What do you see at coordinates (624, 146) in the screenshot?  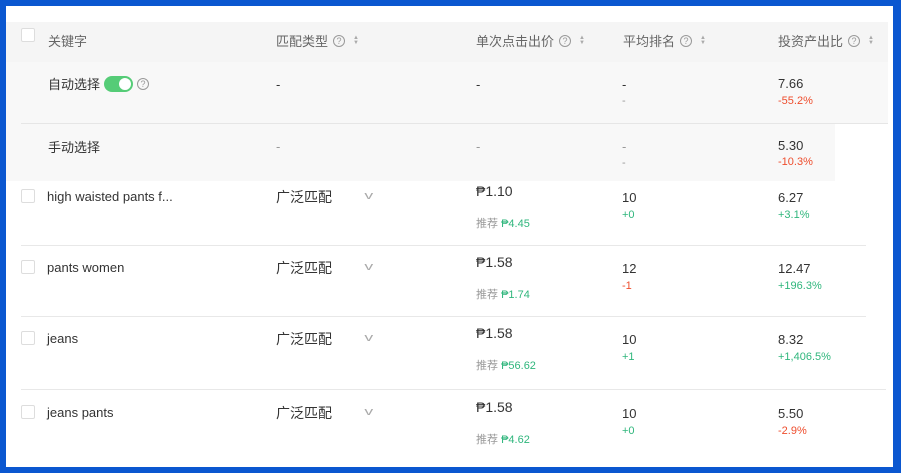 I see `manual-rank: -` at bounding box center [624, 146].